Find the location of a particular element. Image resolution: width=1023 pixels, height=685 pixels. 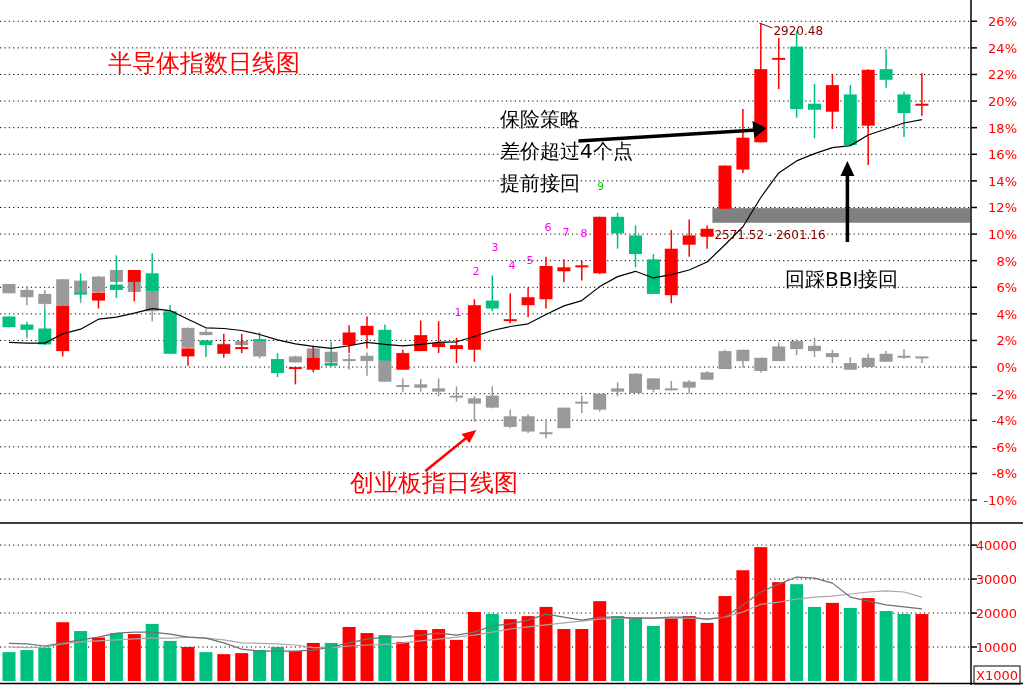

y-tick-label: 12% is located at coordinates (1002, 208).